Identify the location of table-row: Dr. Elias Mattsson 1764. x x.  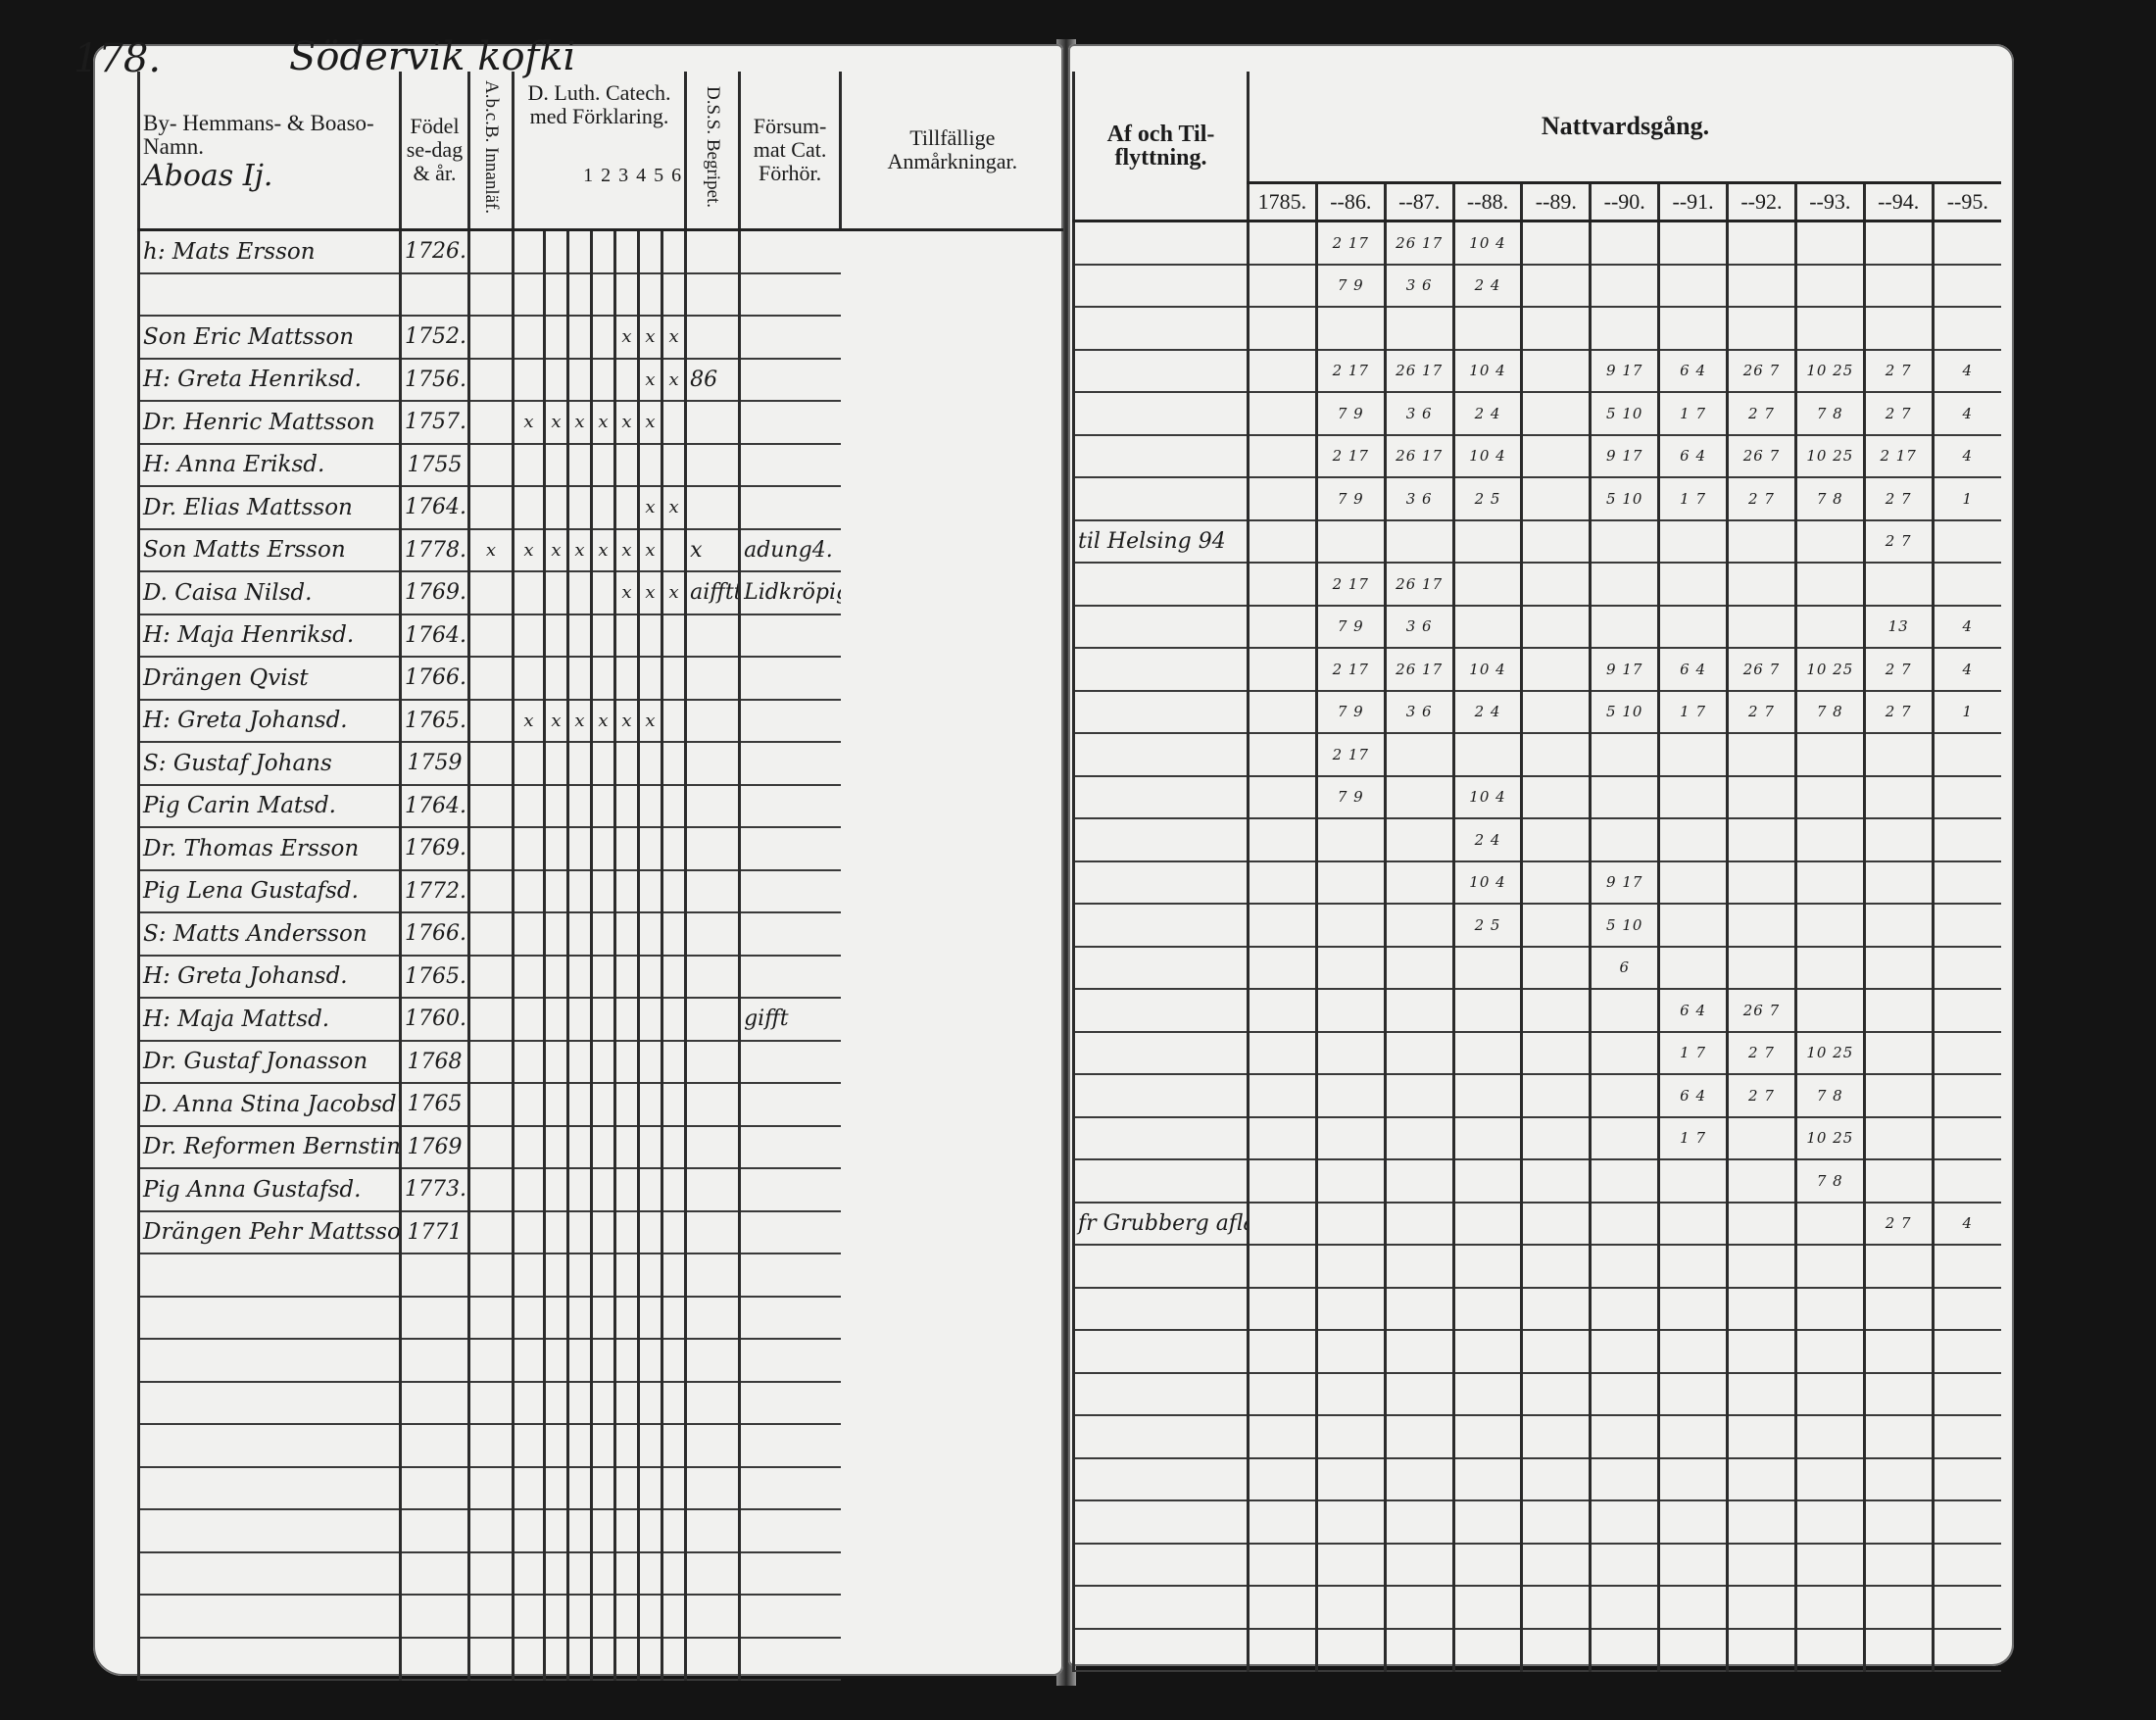
(600, 508).